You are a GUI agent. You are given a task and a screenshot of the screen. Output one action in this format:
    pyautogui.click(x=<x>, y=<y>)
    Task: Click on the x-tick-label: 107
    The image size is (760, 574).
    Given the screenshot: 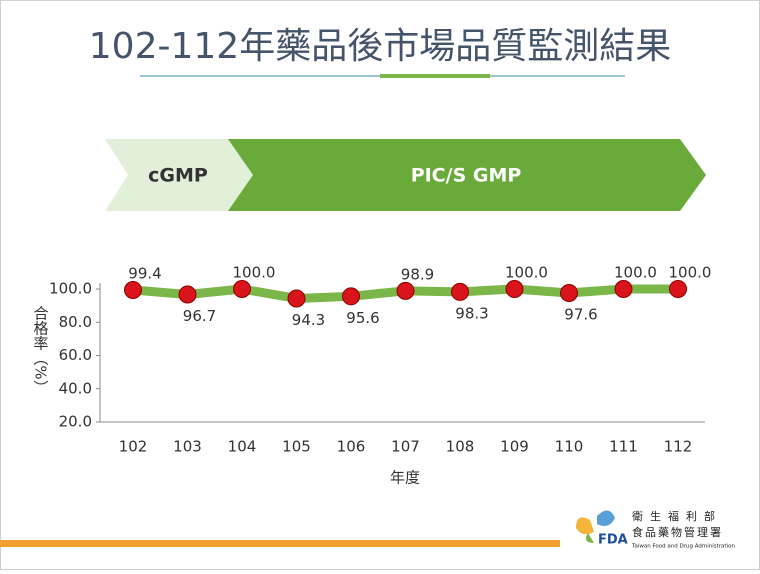 What is the action you would take?
    pyautogui.click(x=405, y=447)
    